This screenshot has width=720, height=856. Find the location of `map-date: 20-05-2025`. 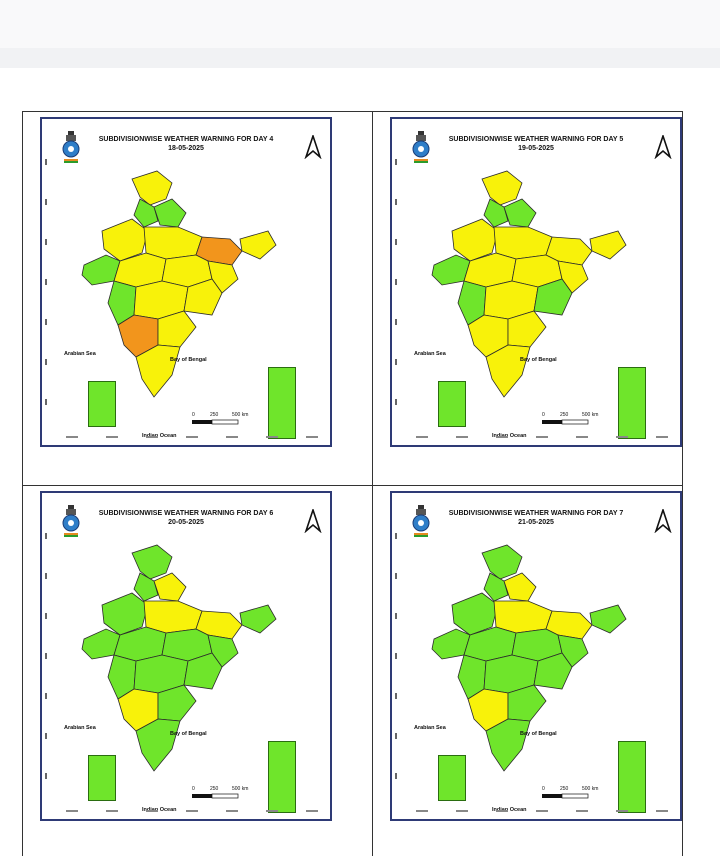

map-date: 20-05-2025 is located at coordinates (186, 522).